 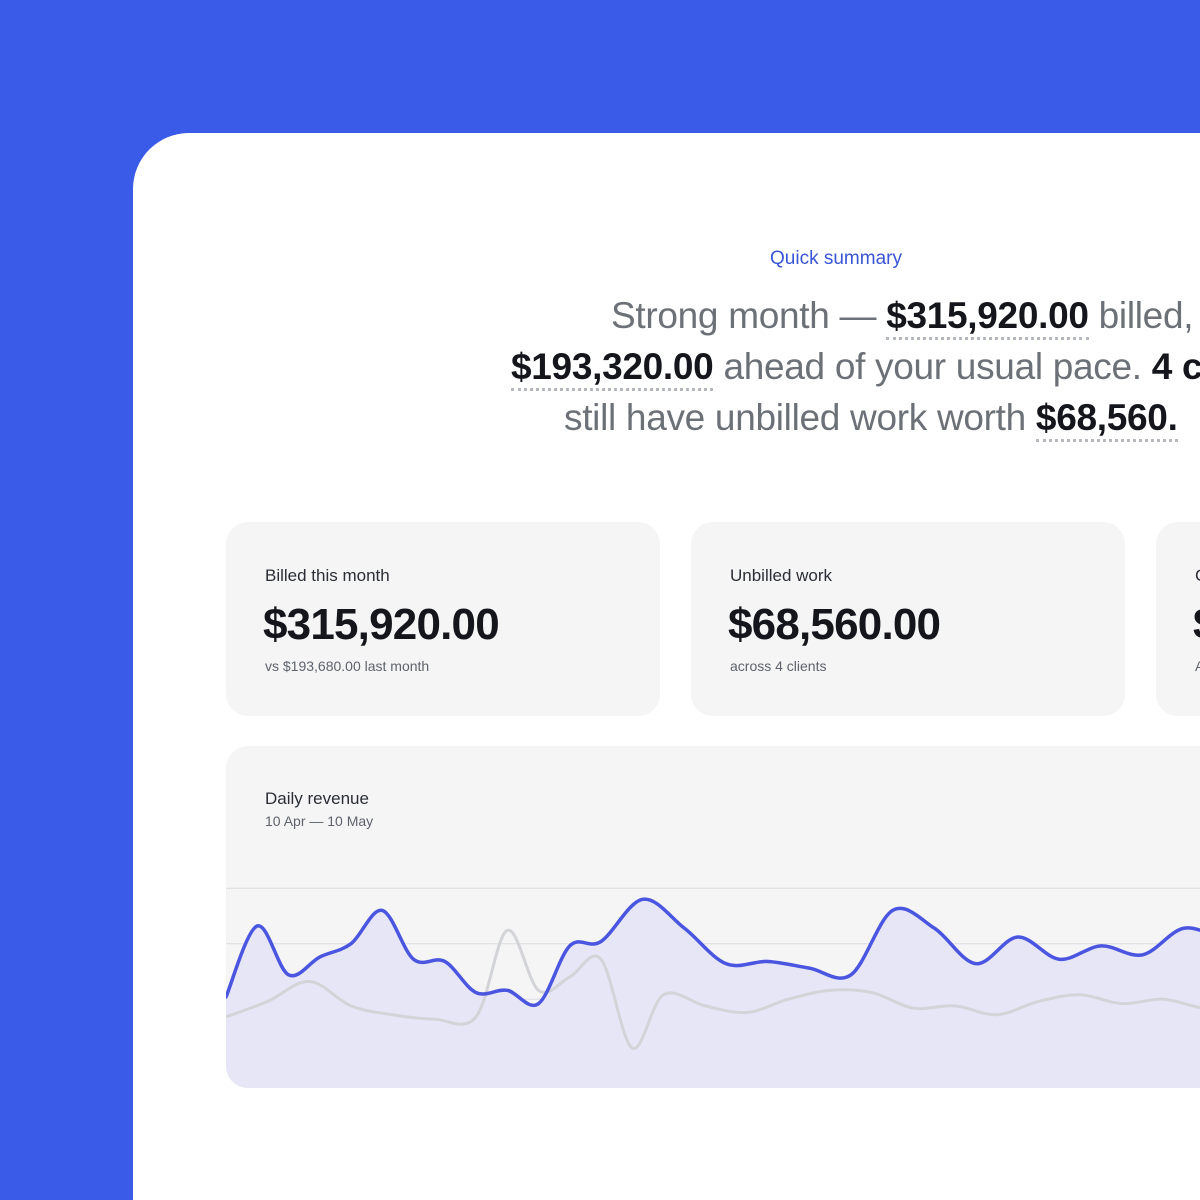 I want to click on summary-text: ahead of your usual pace., so click(x=932, y=366).